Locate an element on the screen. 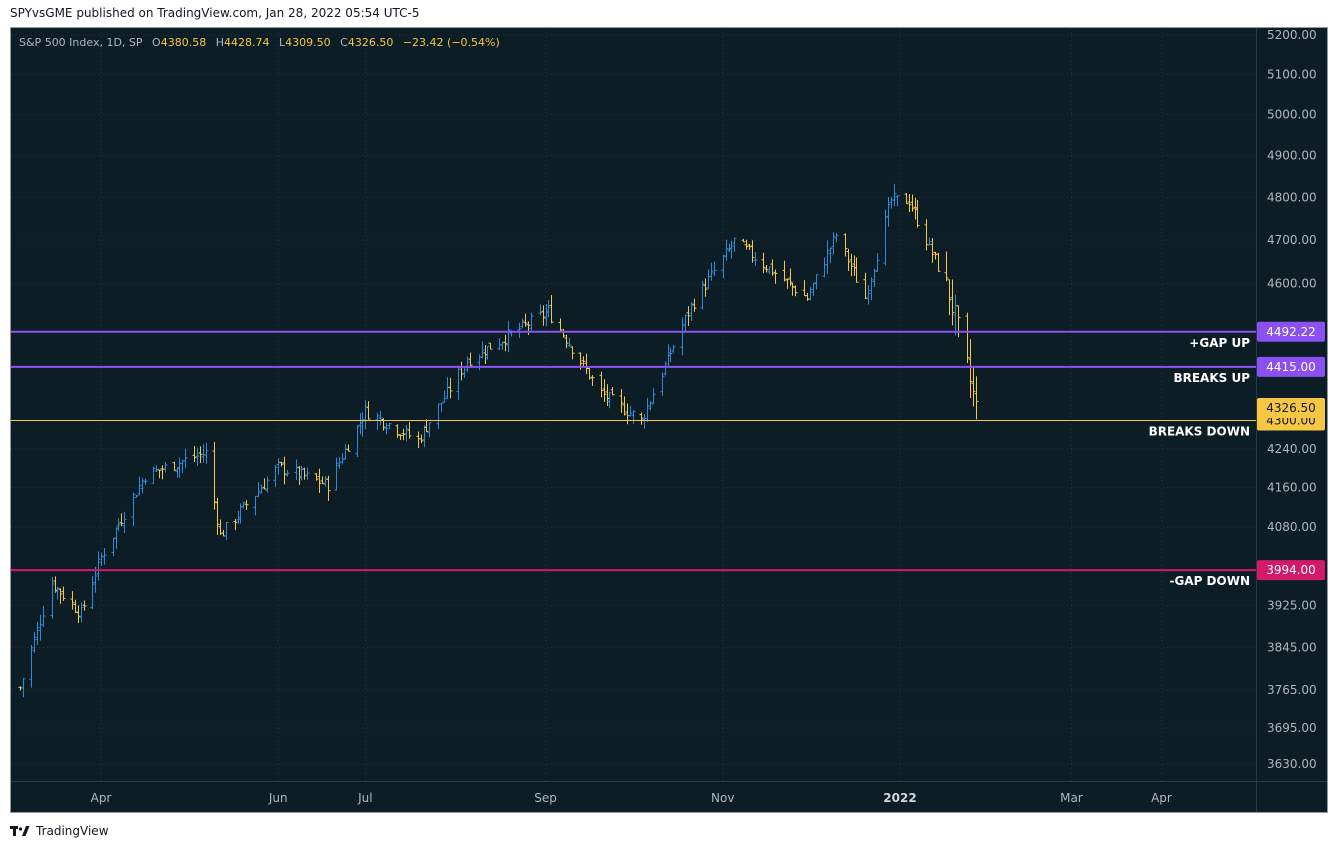 The height and width of the screenshot is (848, 1338). y-tick-label: 3845.00 is located at coordinates (1292, 647).